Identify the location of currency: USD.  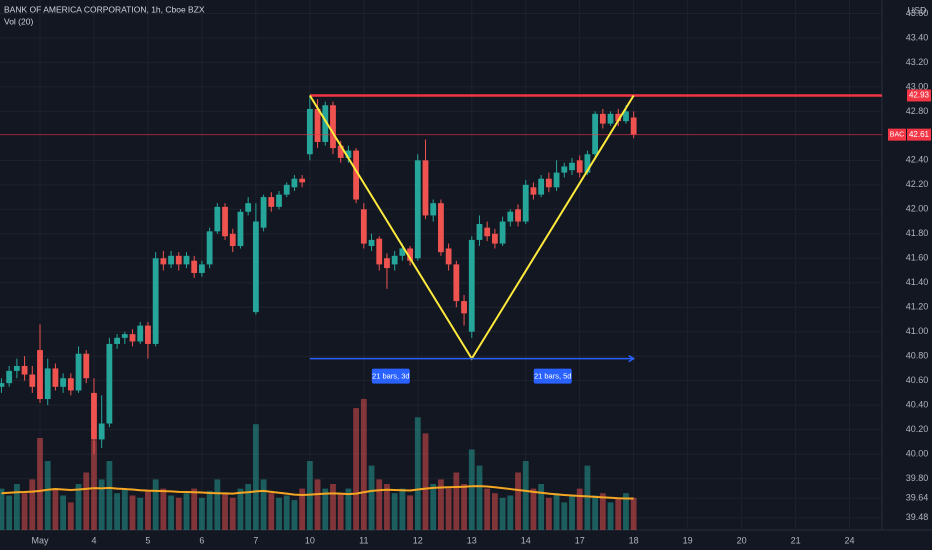
(917, 10).